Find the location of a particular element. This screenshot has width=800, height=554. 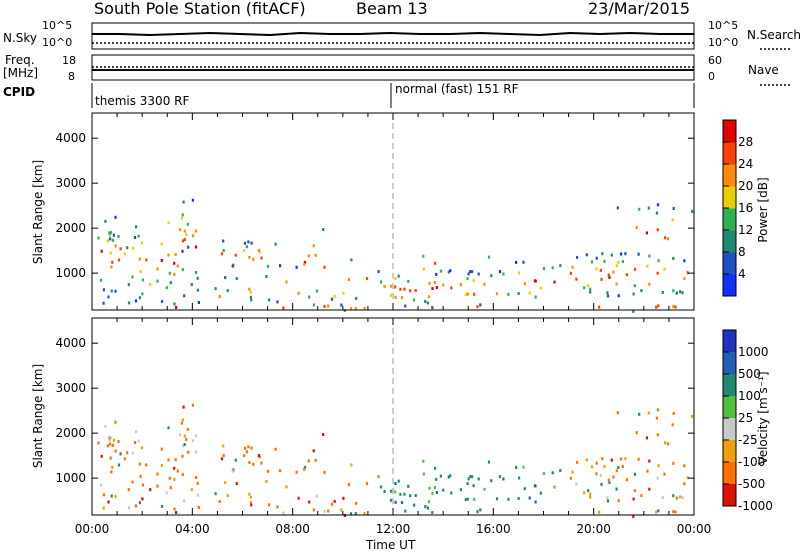

nsearch-label: N.Search is located at coordinates (773, 35).